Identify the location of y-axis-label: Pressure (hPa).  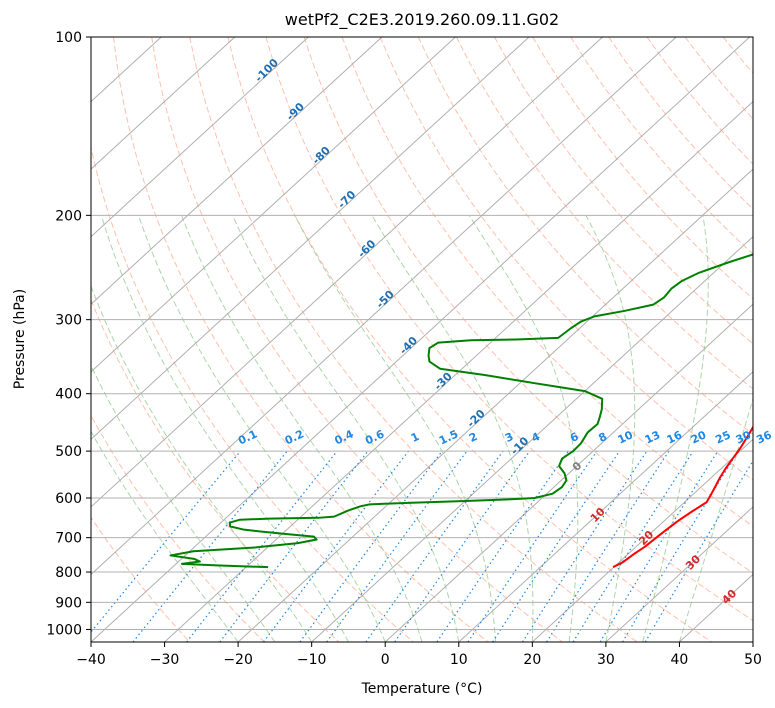
(20, 339).